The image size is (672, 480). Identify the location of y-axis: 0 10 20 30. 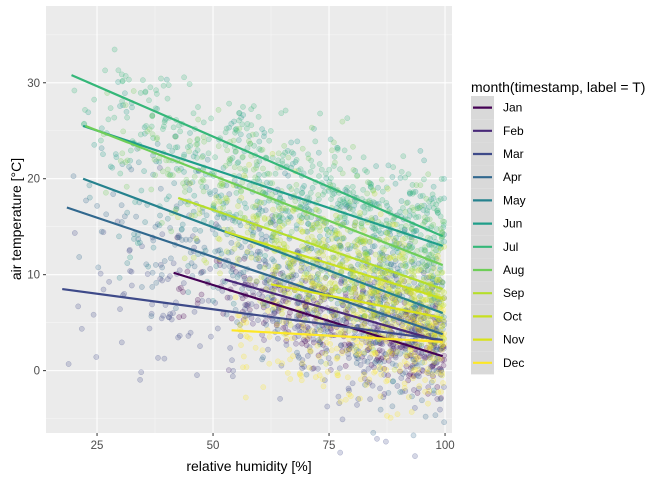
(36, 228).